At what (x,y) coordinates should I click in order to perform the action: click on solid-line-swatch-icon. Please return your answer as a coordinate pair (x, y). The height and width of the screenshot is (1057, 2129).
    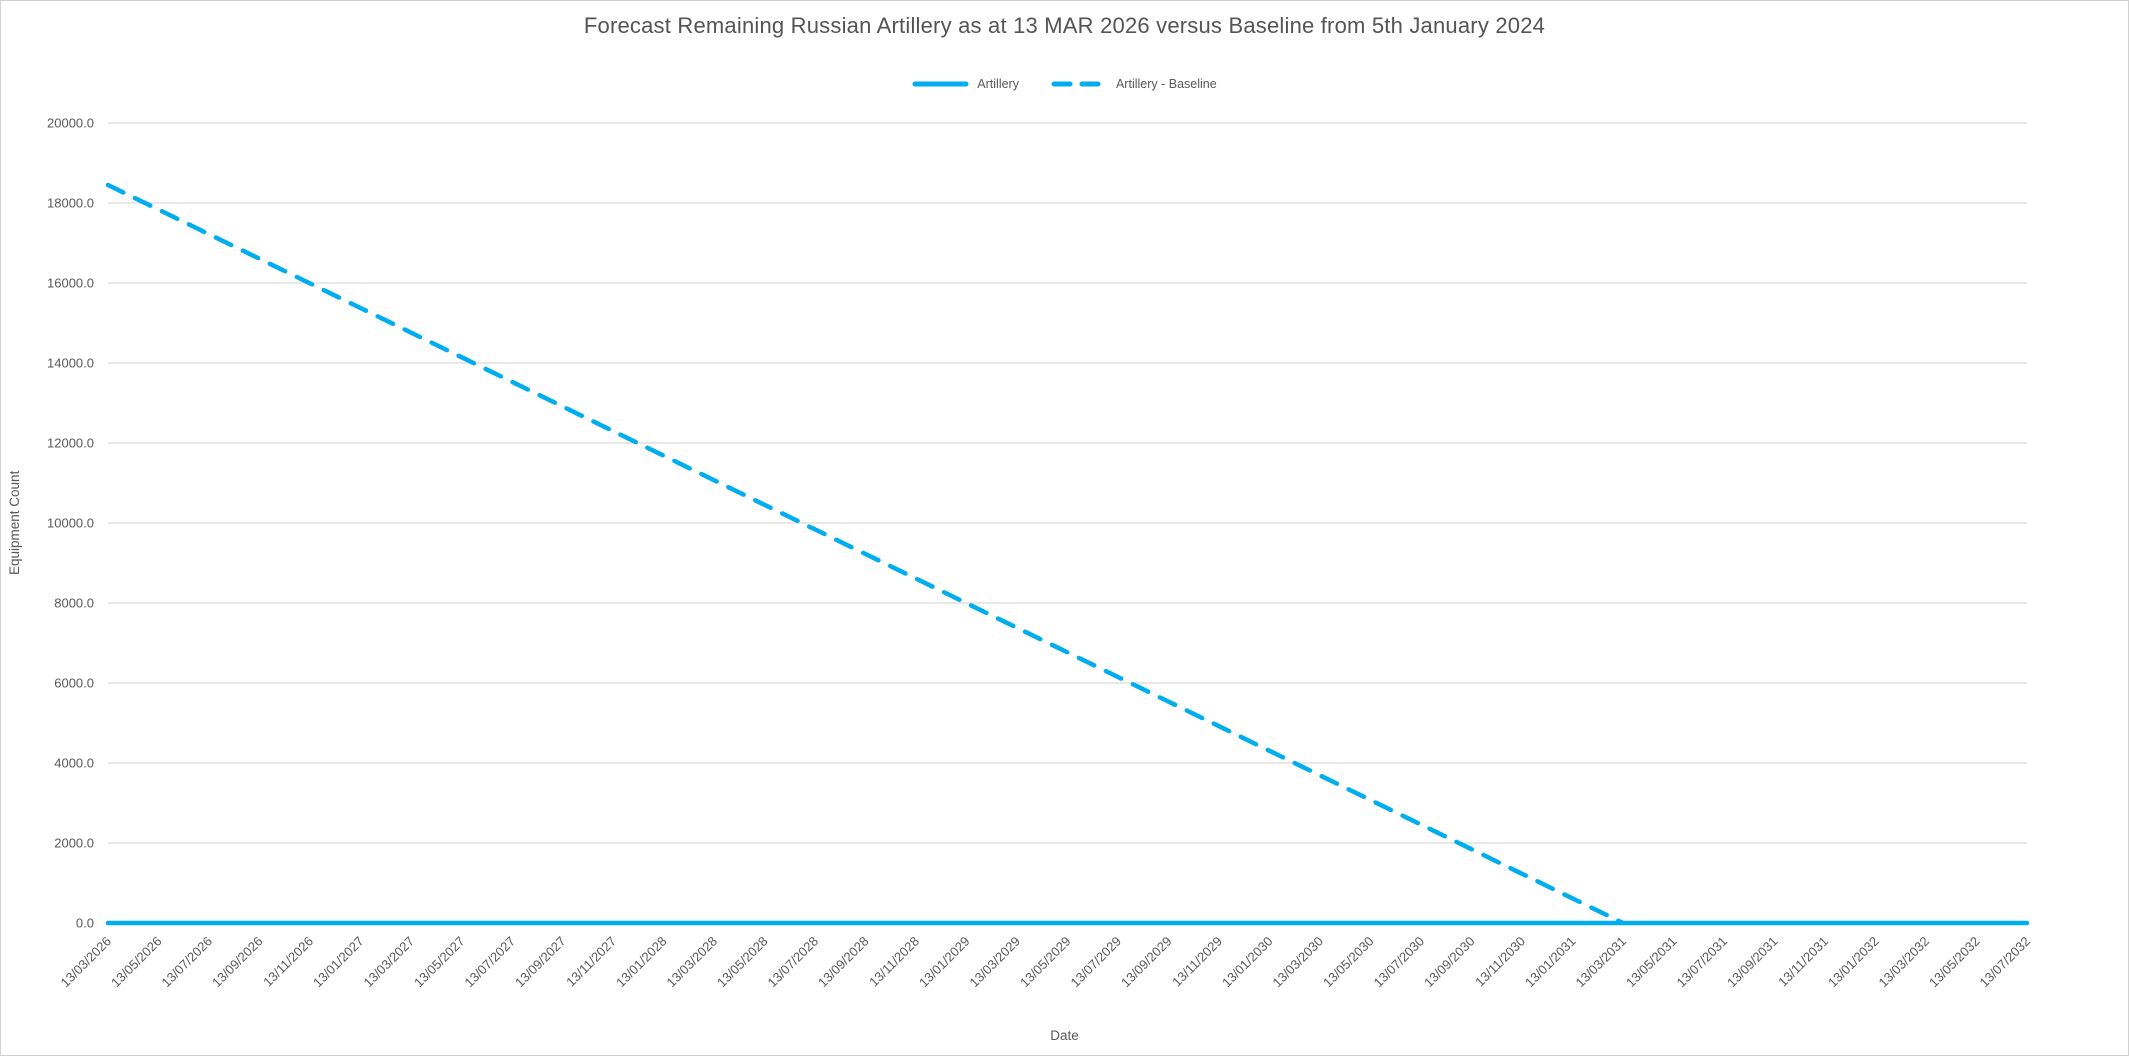
    Looking at the image, I should click on (940, 84).